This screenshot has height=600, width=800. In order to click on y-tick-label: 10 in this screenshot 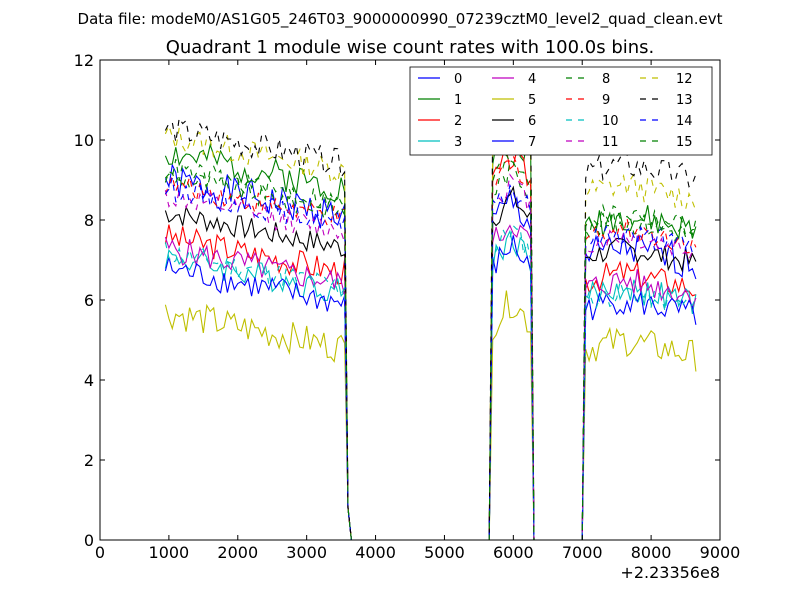, I will do `click(84, 140)`.